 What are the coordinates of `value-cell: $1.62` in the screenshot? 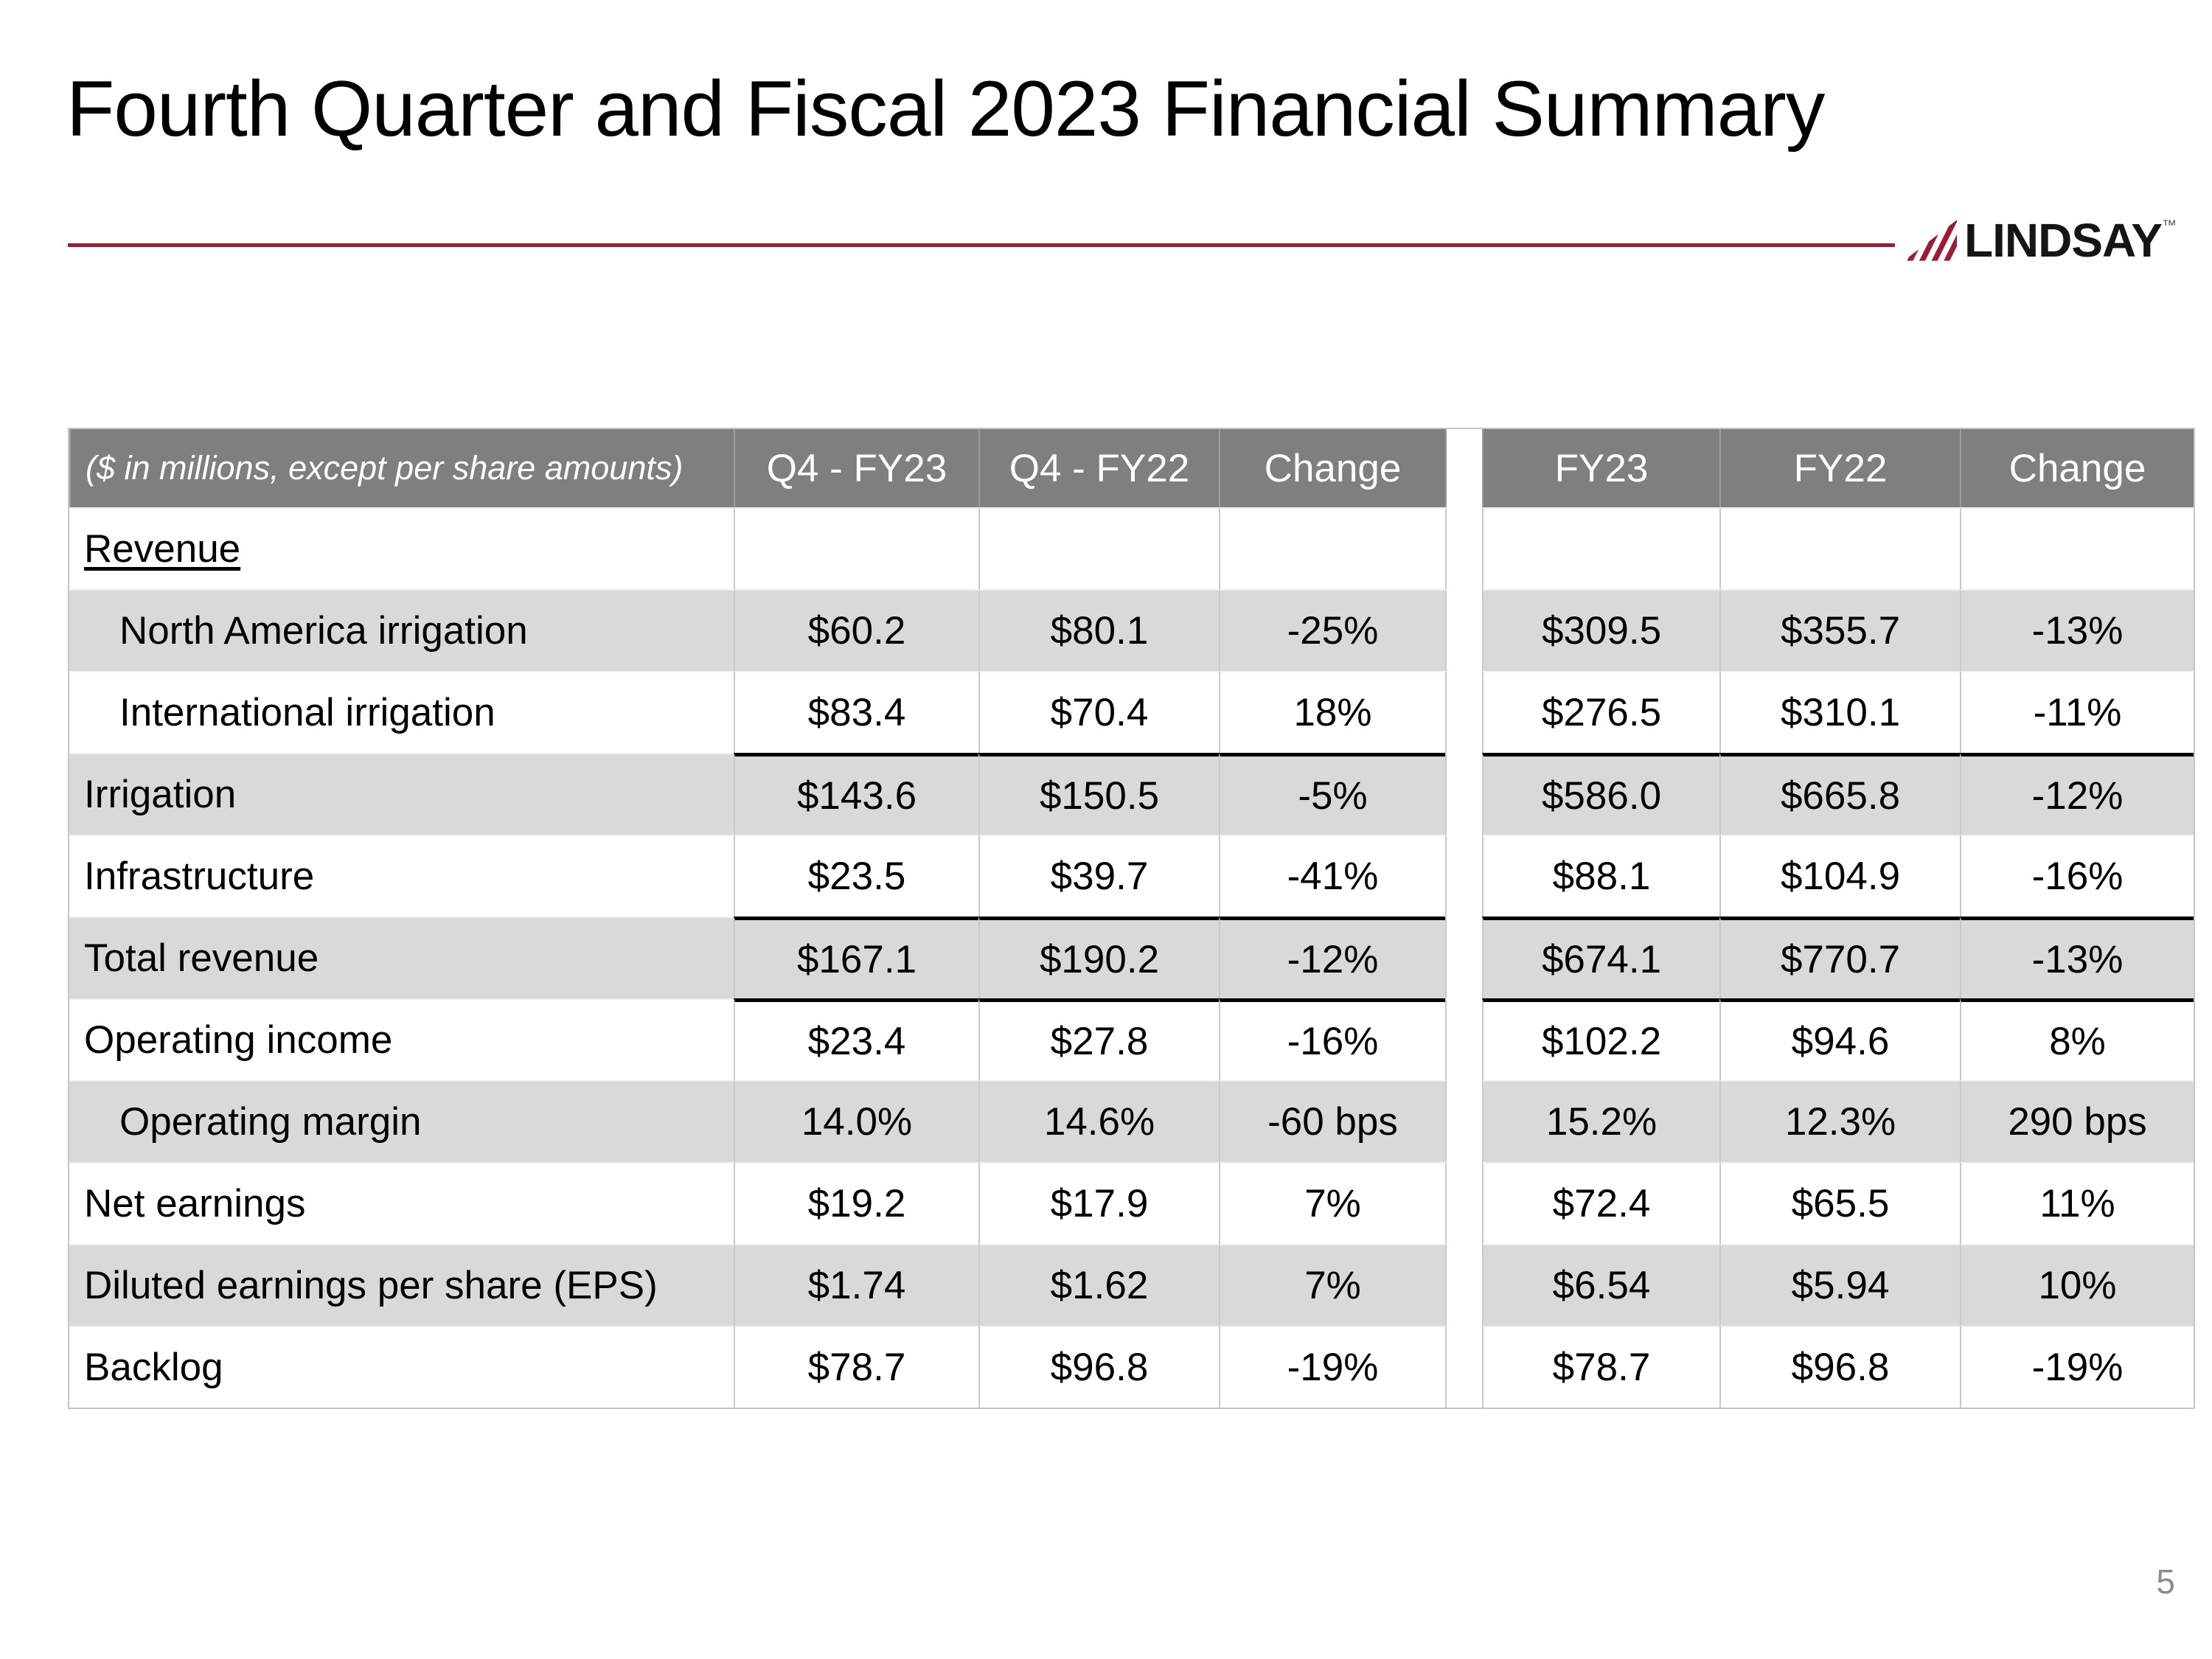 It's located at (1098, 1285).